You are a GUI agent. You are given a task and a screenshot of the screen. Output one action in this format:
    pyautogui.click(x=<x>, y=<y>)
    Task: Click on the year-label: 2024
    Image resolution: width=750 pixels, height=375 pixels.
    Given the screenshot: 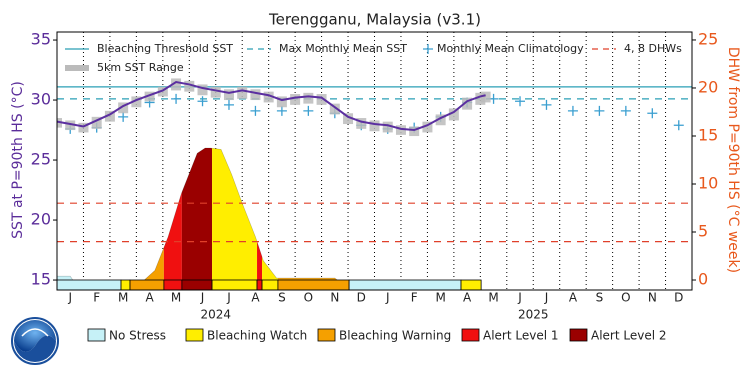 What is the action you would take?
    pyautogui.click(x=215, y=315)
    